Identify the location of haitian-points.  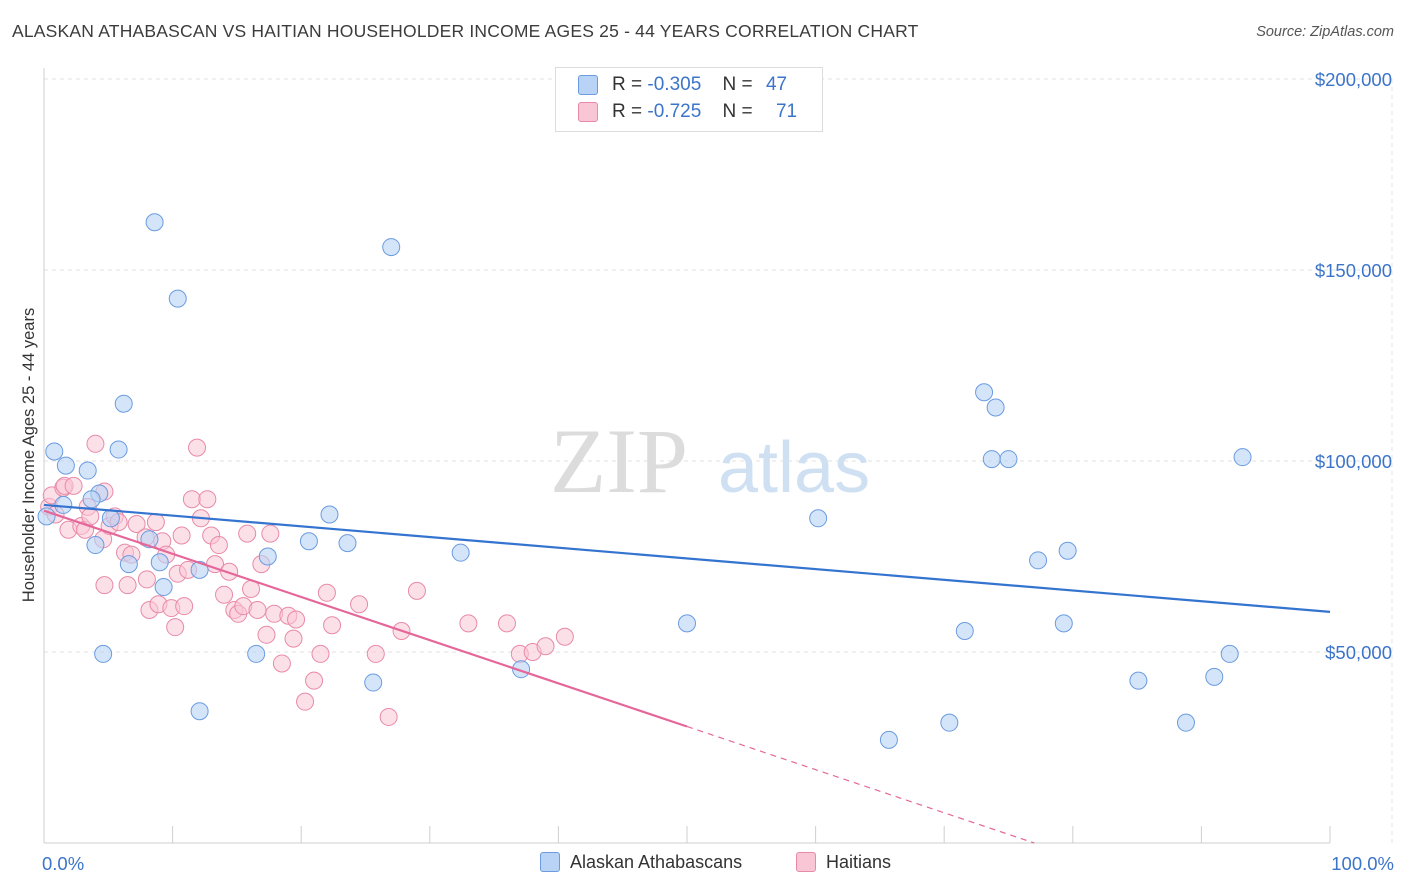
(307, 580).